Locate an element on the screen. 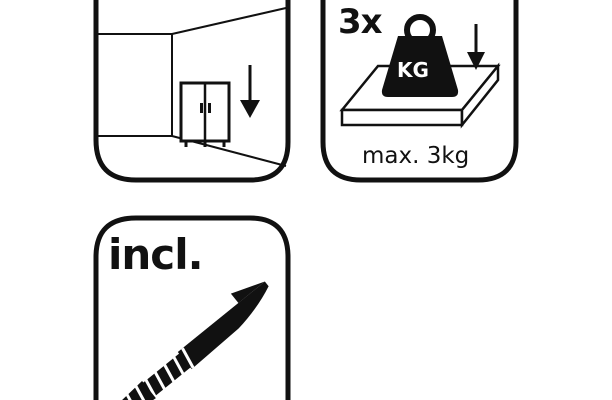  room-line-ceiling is located at coordinates (229, 21).